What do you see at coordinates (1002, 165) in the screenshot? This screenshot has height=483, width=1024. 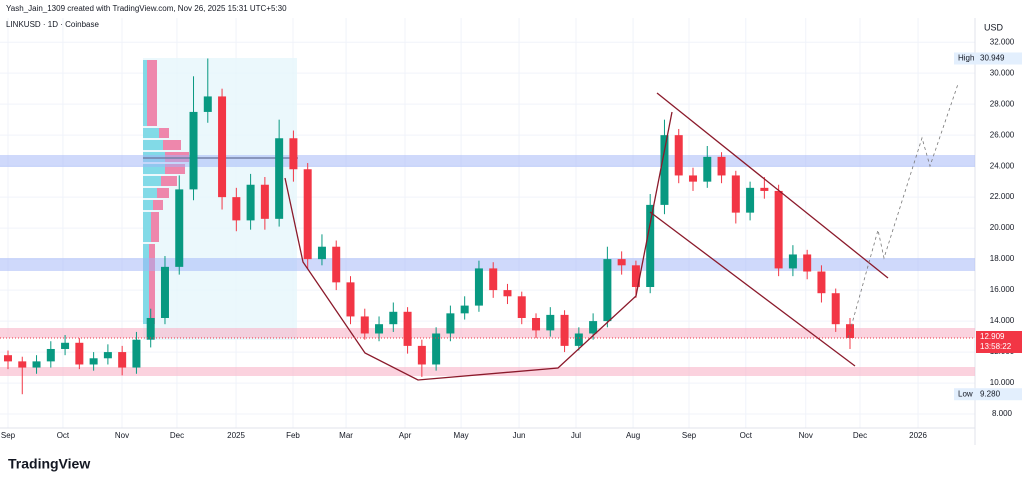 I see `y-tick-label: 24.000` at bounding box center [1002, 165].